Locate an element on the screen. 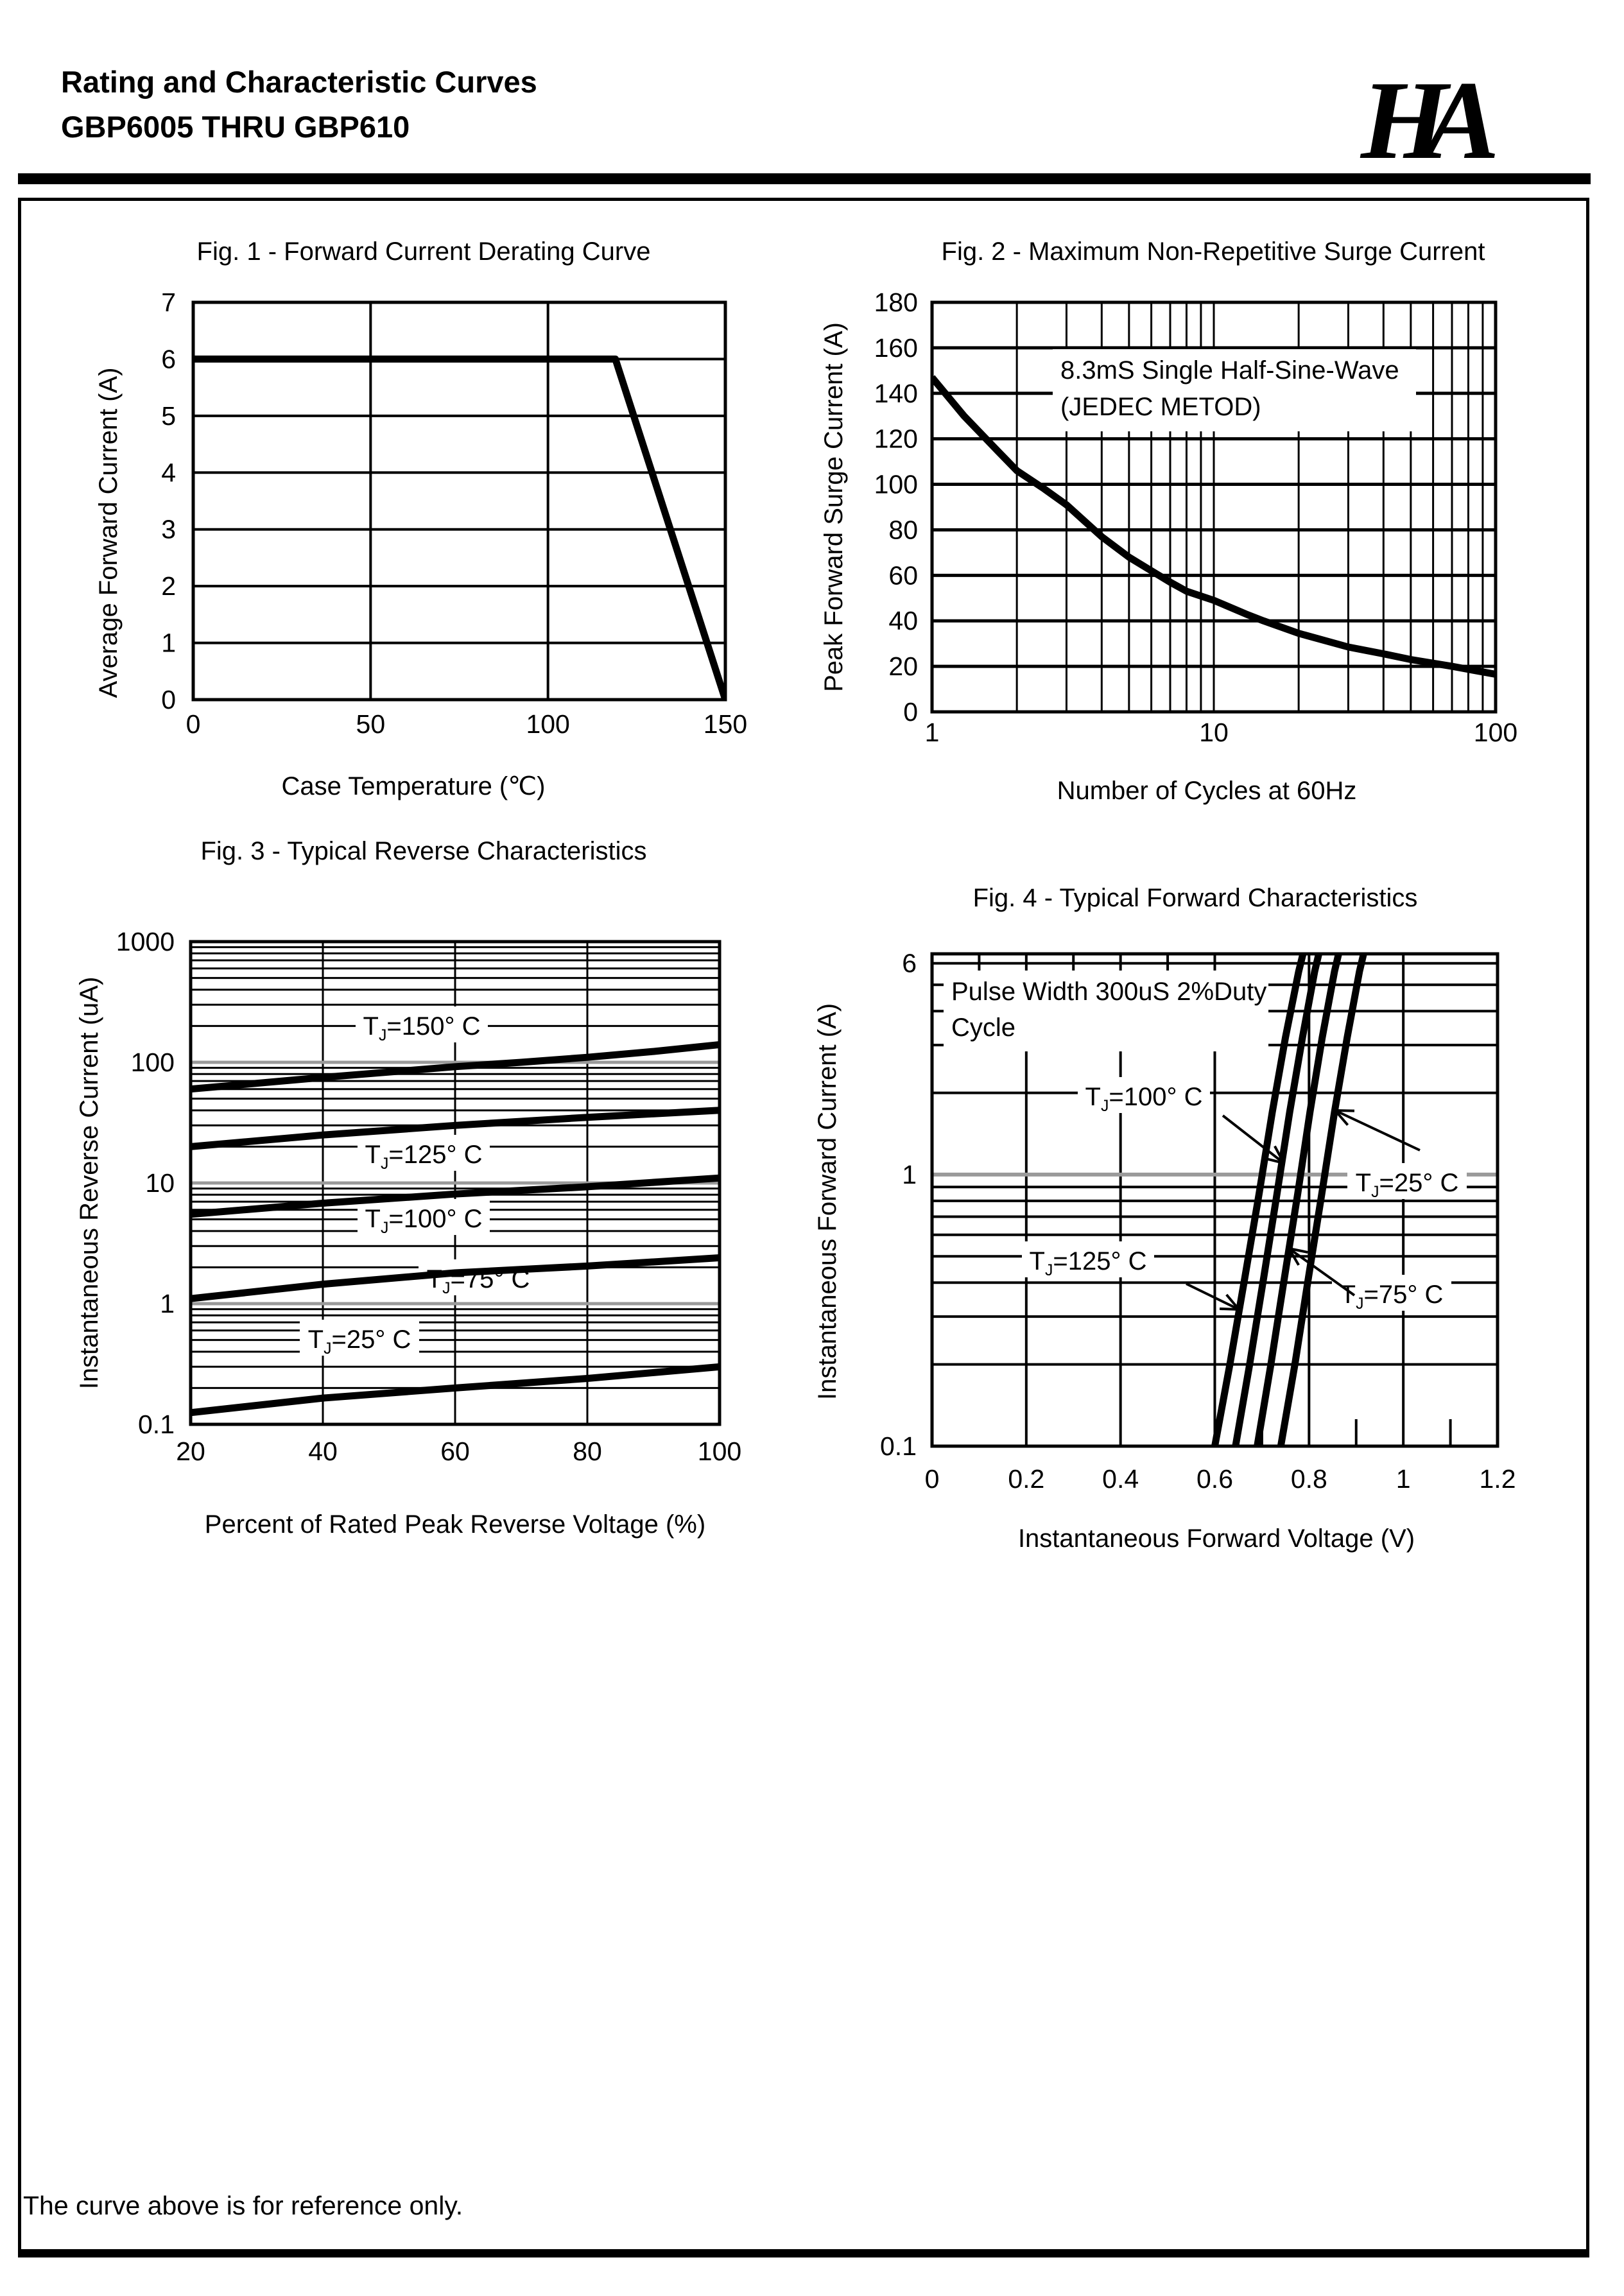  svg-text:Fig. 3 - Typical Reverse Chara: Fig. 3 - Typical Reverse Characteristics is located at coordinates (423, 851).